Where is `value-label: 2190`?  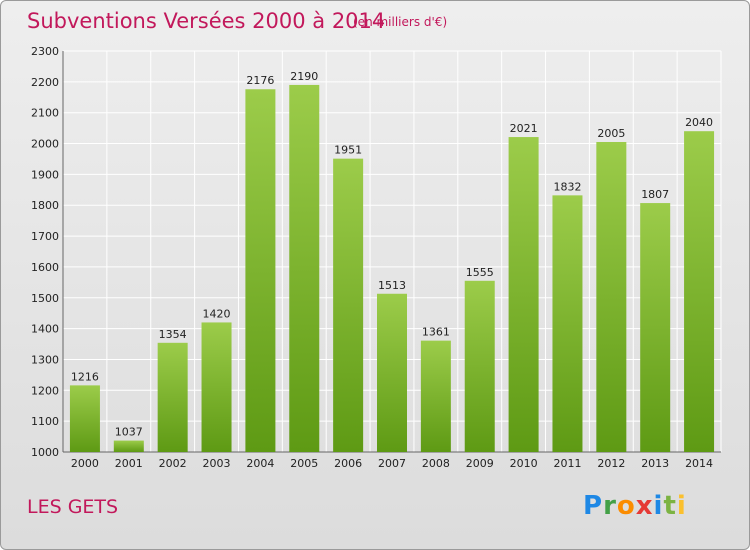 value-label: 2190 is located at coordinates (304, 76).